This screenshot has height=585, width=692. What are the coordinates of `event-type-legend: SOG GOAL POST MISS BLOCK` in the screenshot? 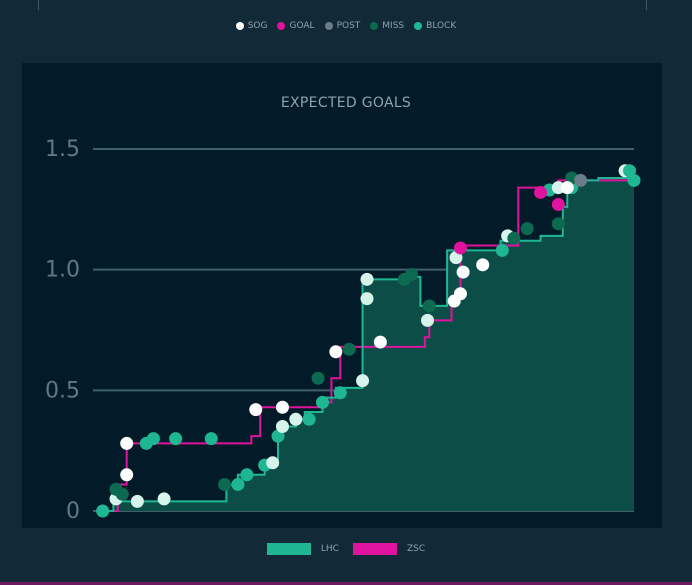 It's located at (346, 26).